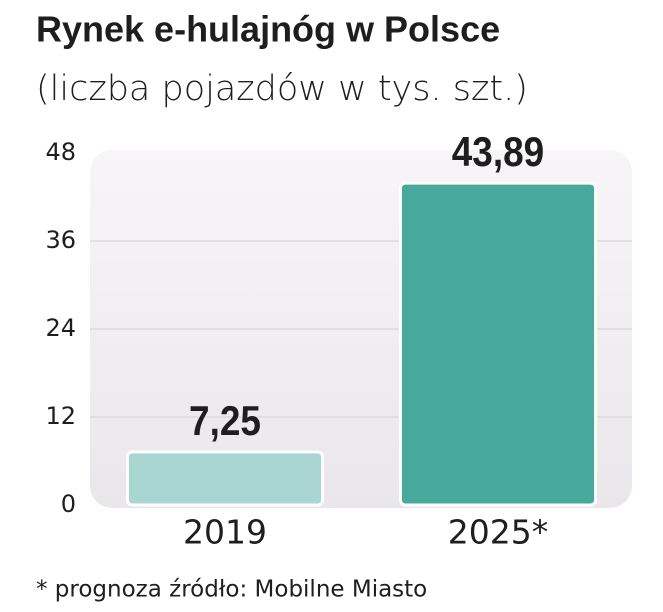 The image size is (663, 612). Describe the element at coordinates (68, 504) in the screenshot. I see `y-tick-label: 0` at that location.